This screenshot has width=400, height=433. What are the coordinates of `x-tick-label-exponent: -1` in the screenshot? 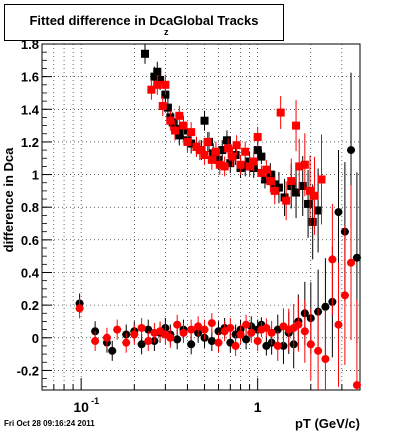 It's located at (95, 401).